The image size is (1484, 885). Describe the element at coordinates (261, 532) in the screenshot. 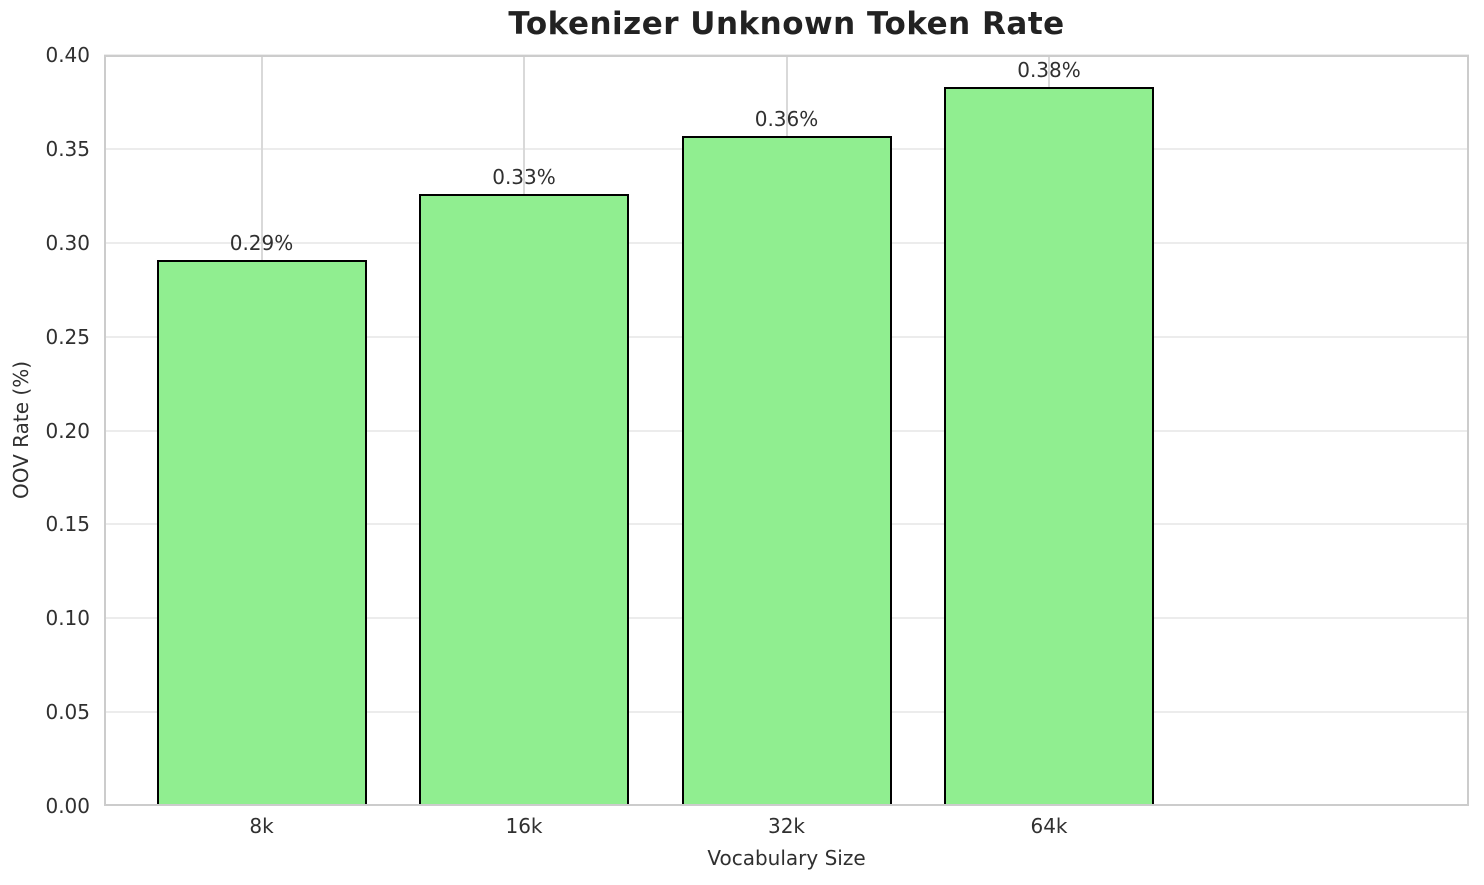

I see `bar-8k` at that location.